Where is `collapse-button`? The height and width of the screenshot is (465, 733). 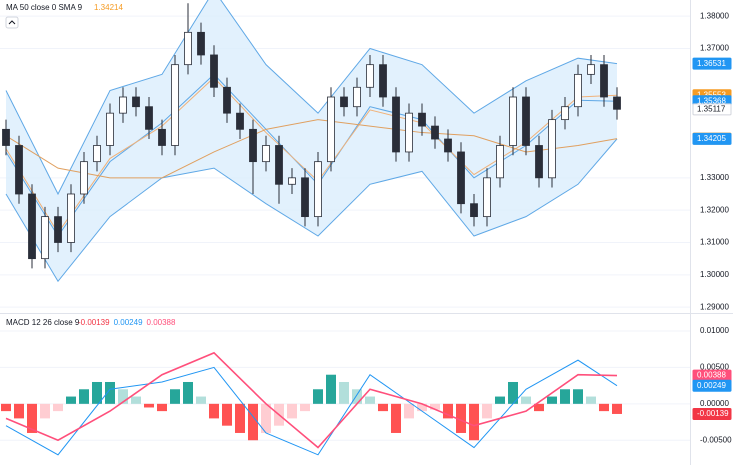 collapse-button is located at coordinates (12, 22).